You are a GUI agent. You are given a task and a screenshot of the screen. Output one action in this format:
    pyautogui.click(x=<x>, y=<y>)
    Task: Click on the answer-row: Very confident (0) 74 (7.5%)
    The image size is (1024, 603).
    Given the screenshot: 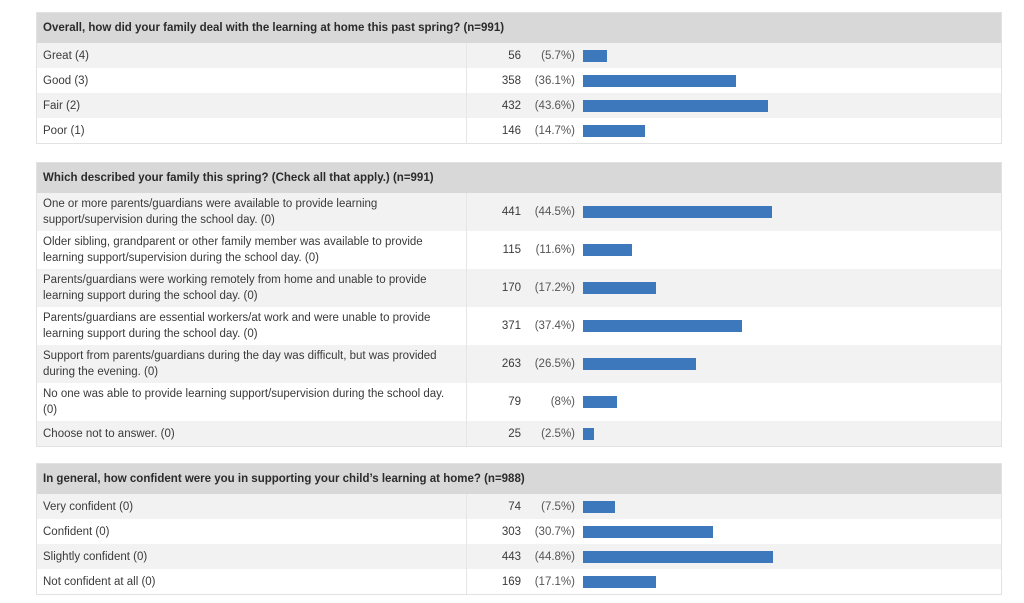 What is the action you would take?
    pyautogui.click(x=519, y=506)
    